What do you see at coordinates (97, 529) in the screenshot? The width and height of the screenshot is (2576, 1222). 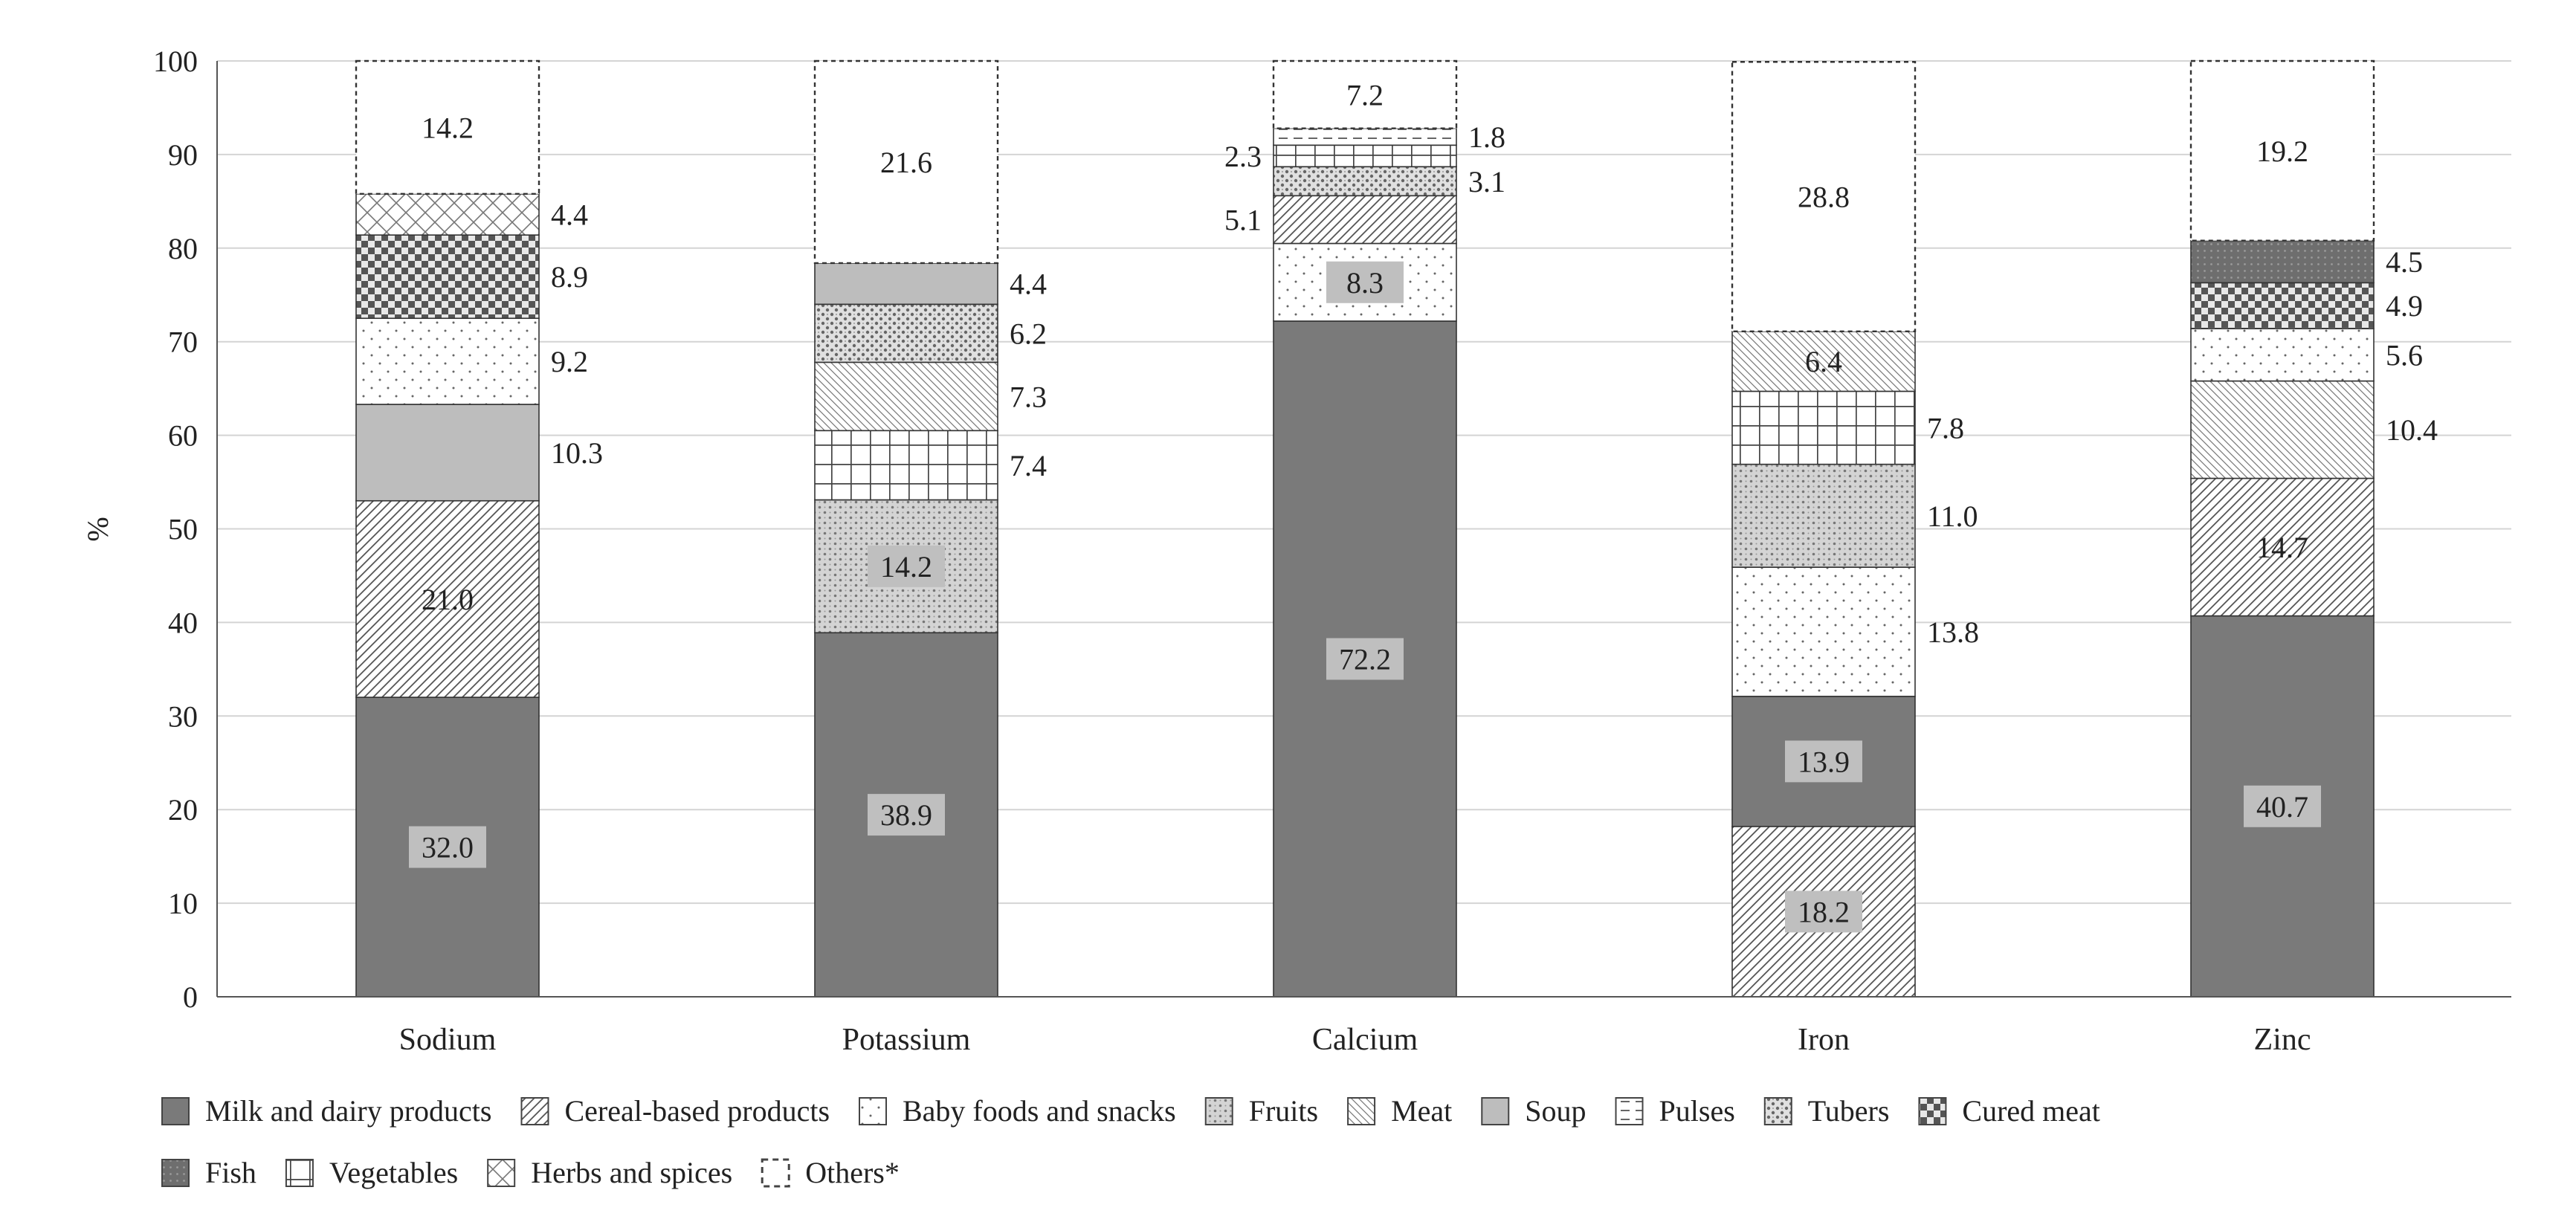 I see `y-axis-title: %` at bounding box center [97, 529].